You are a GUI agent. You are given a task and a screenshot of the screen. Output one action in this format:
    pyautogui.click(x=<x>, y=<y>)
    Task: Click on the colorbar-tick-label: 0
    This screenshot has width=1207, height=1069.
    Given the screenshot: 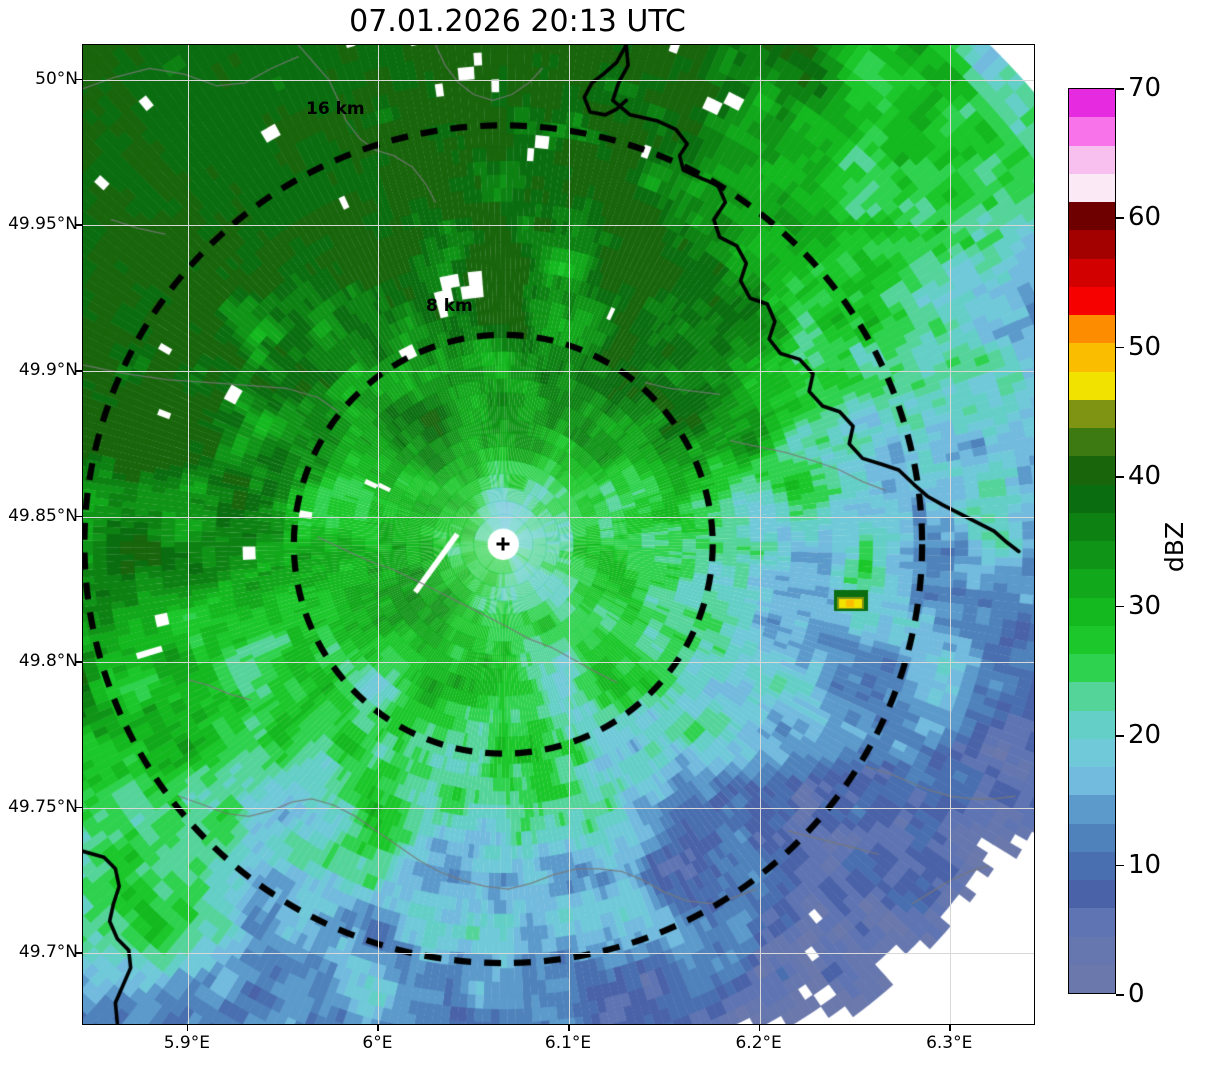 What is the action you would take?
    pyautogui.click(x=1136, y=994)
    